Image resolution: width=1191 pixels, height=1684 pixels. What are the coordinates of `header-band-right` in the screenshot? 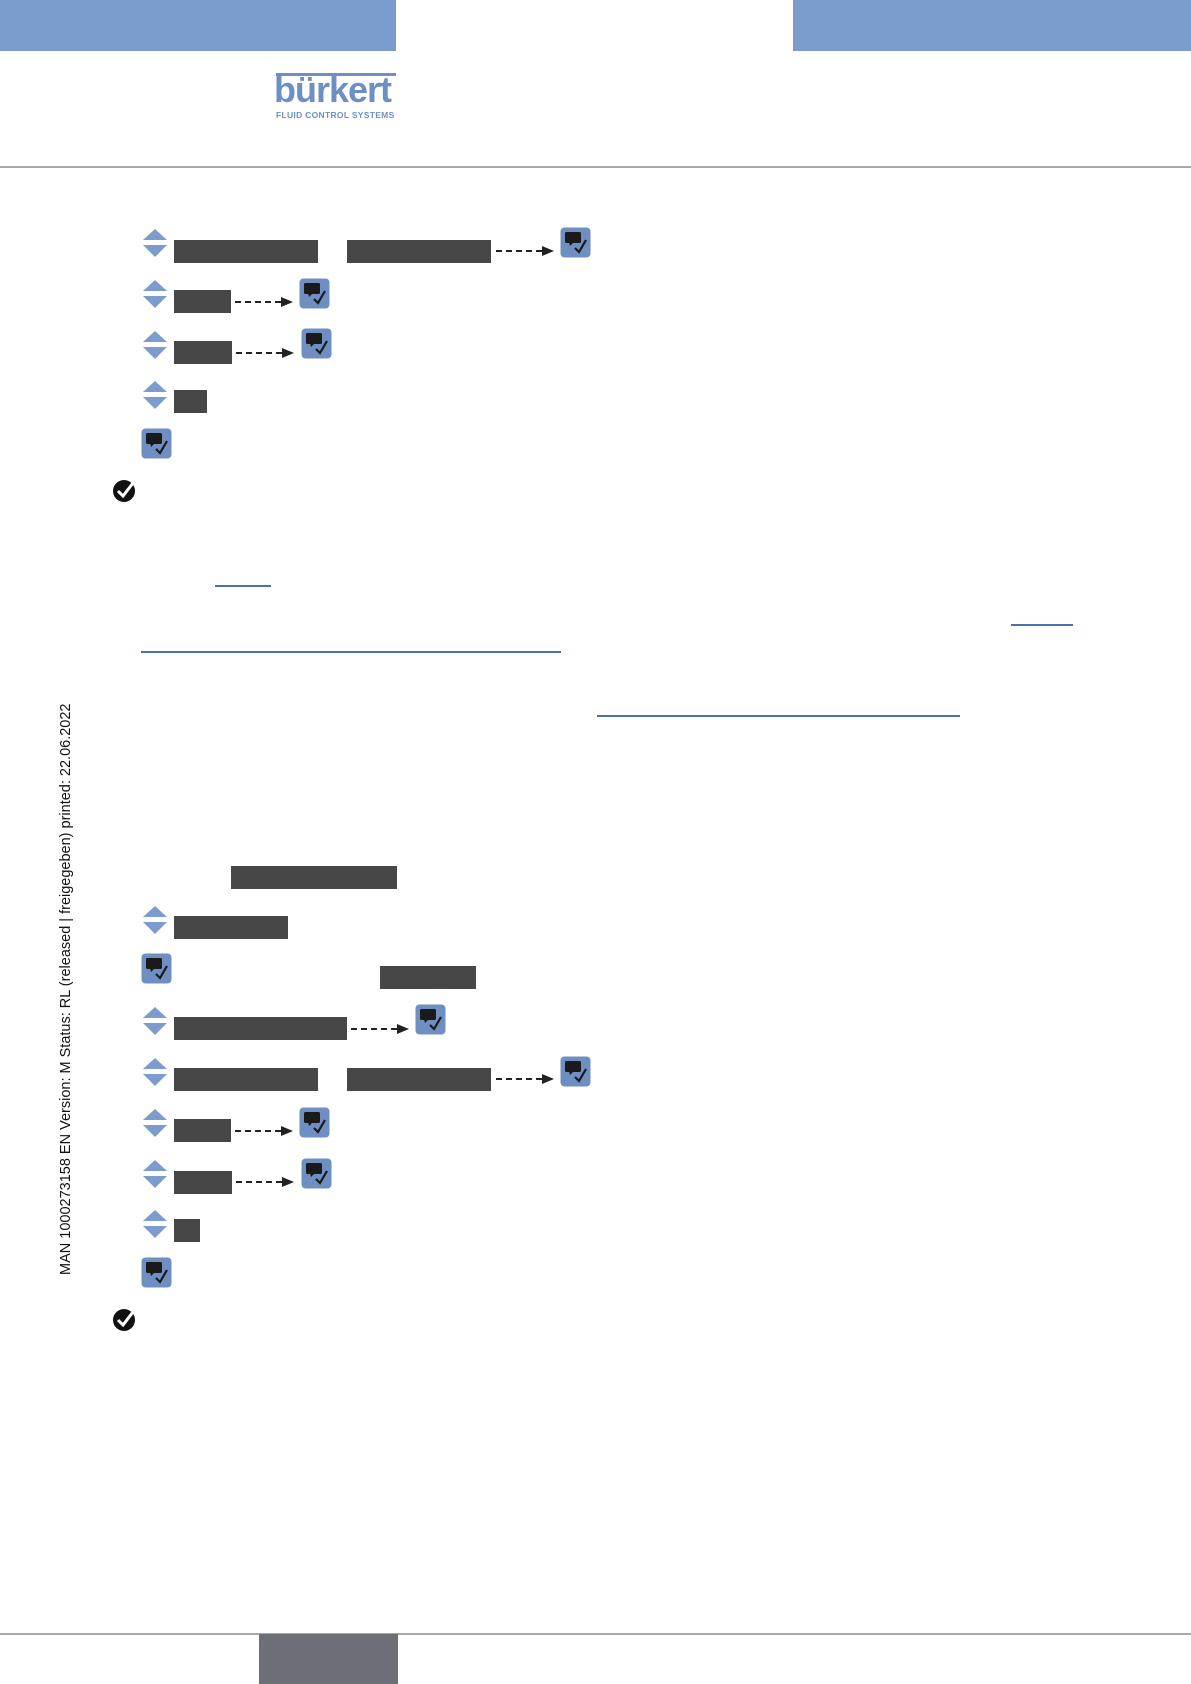 It's located at (992, 25).